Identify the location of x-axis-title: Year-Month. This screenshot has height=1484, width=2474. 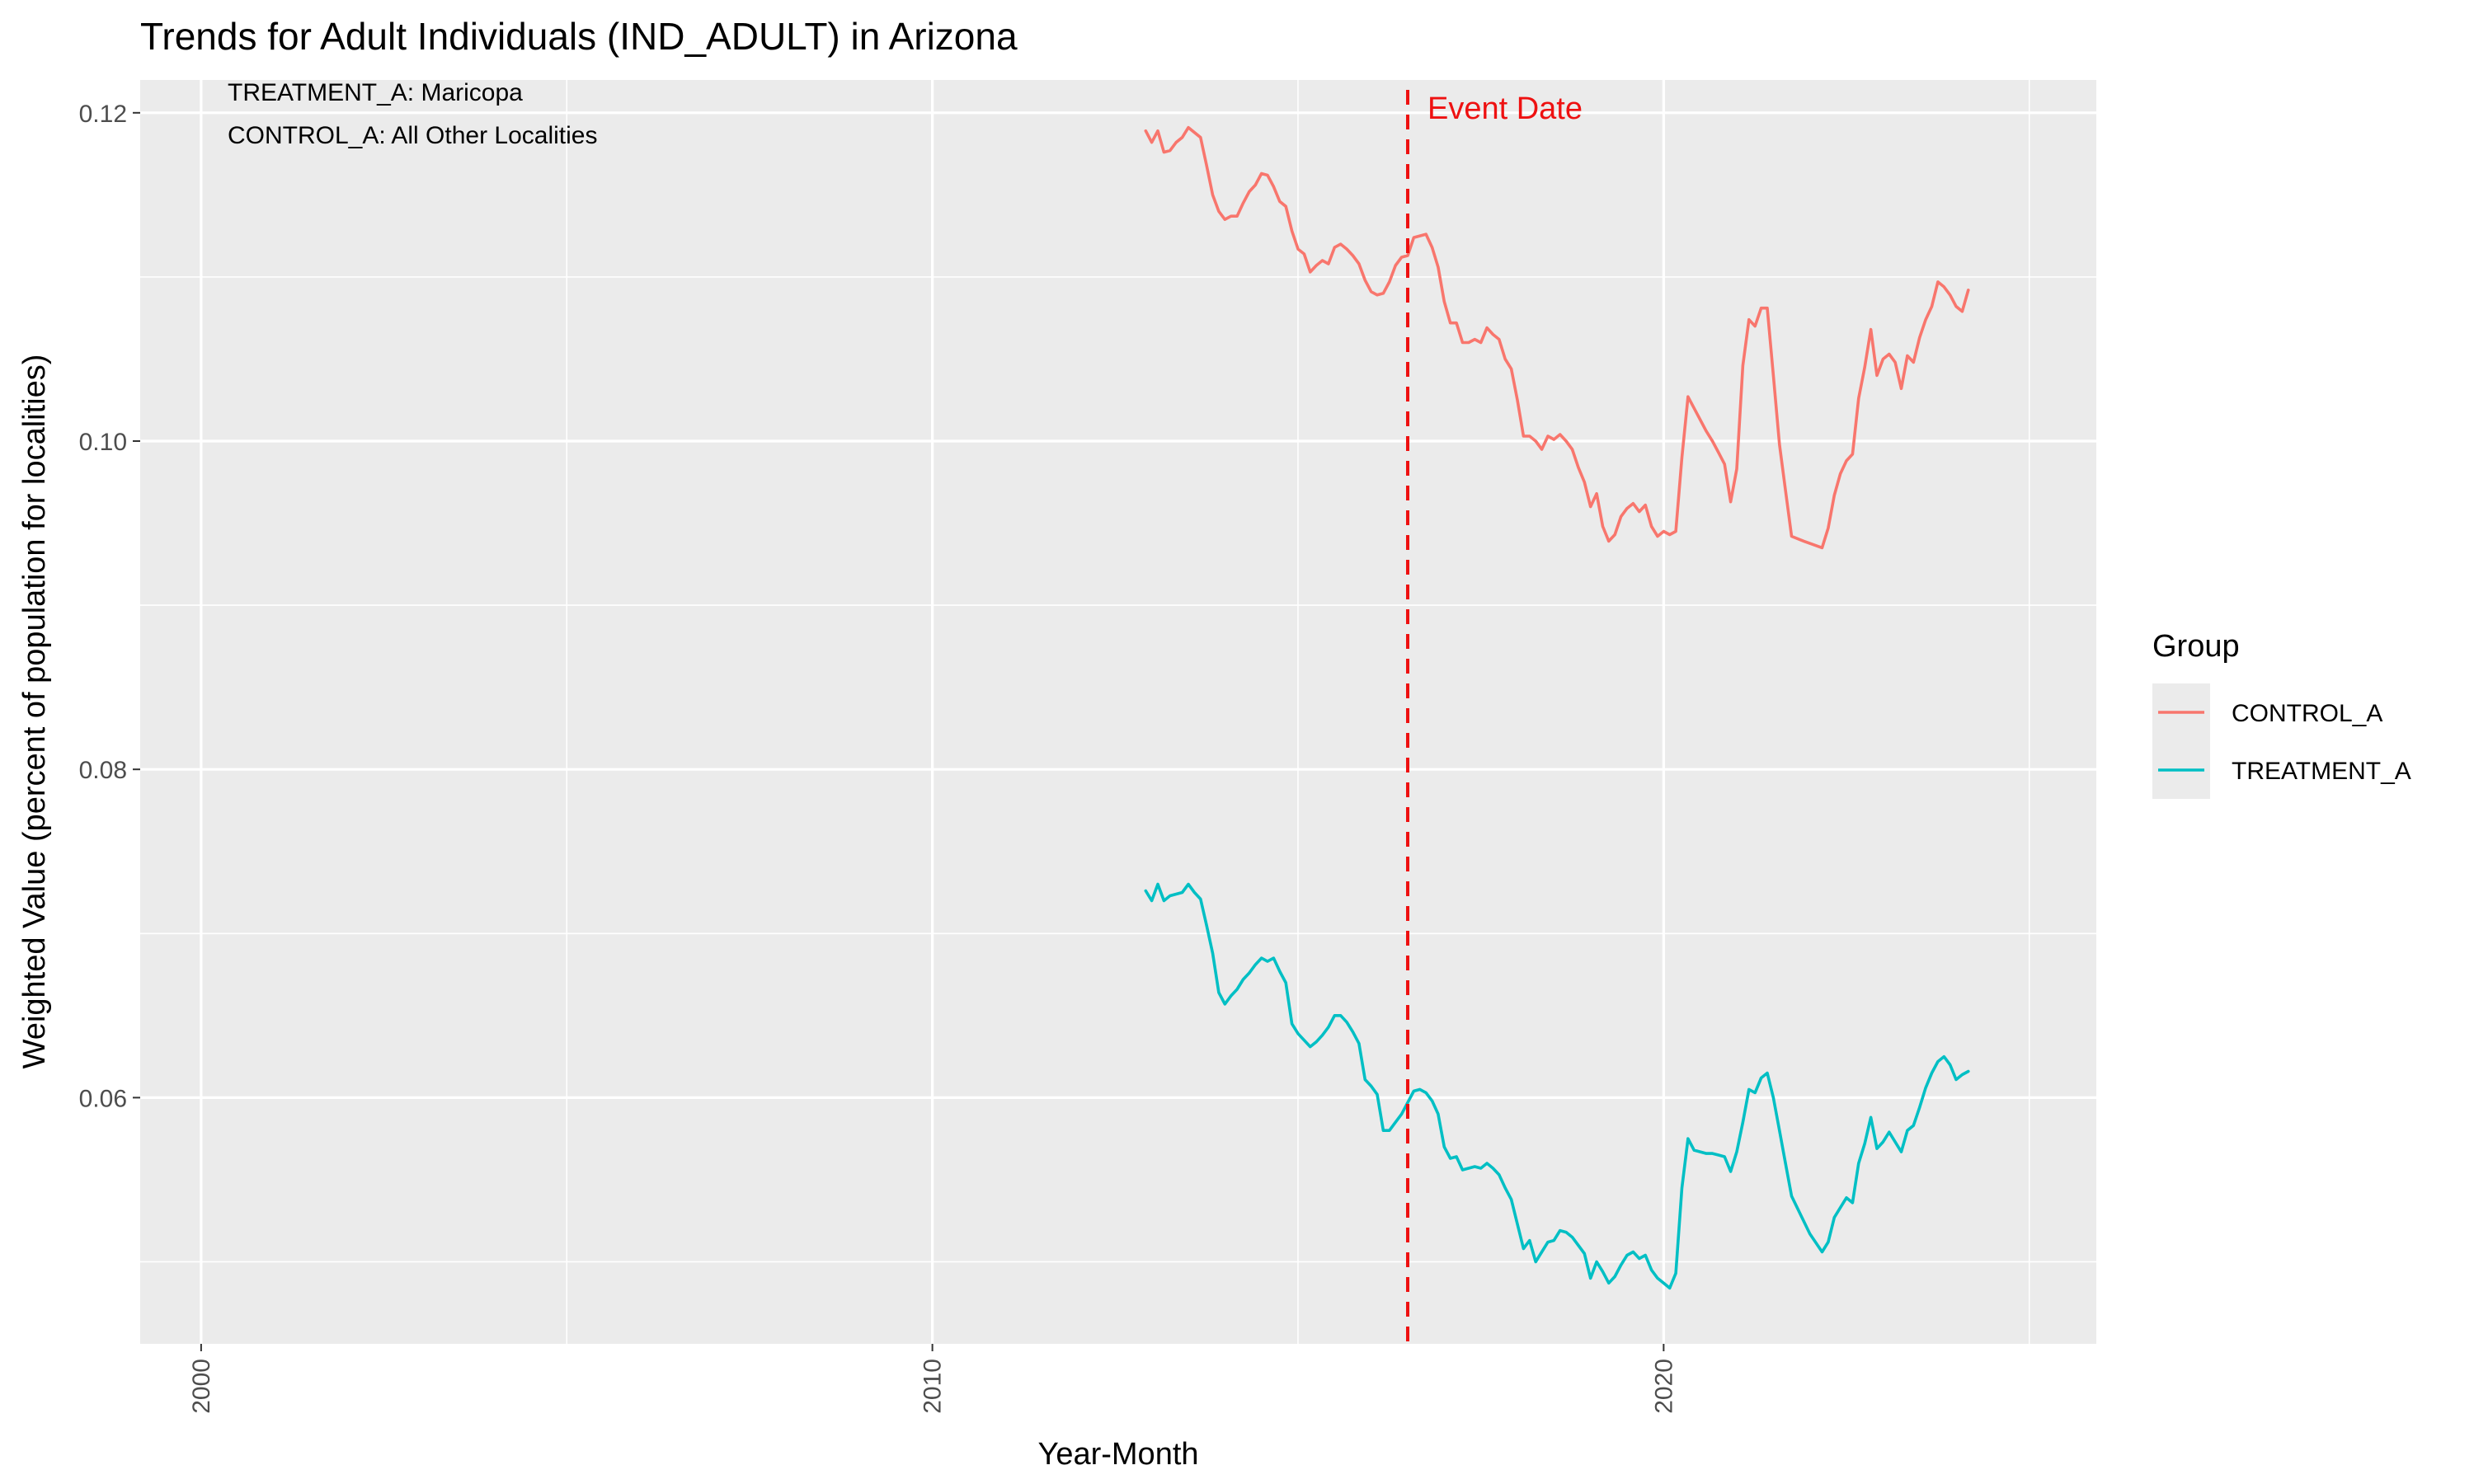
(1117, 1454).